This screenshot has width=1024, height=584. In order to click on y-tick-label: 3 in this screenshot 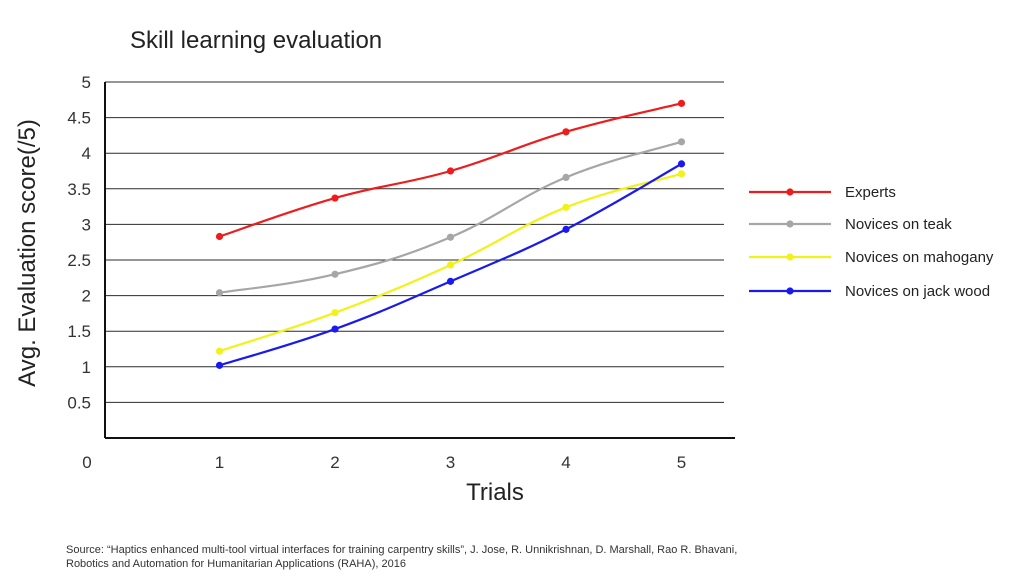, I will do `click(86, 224)`.